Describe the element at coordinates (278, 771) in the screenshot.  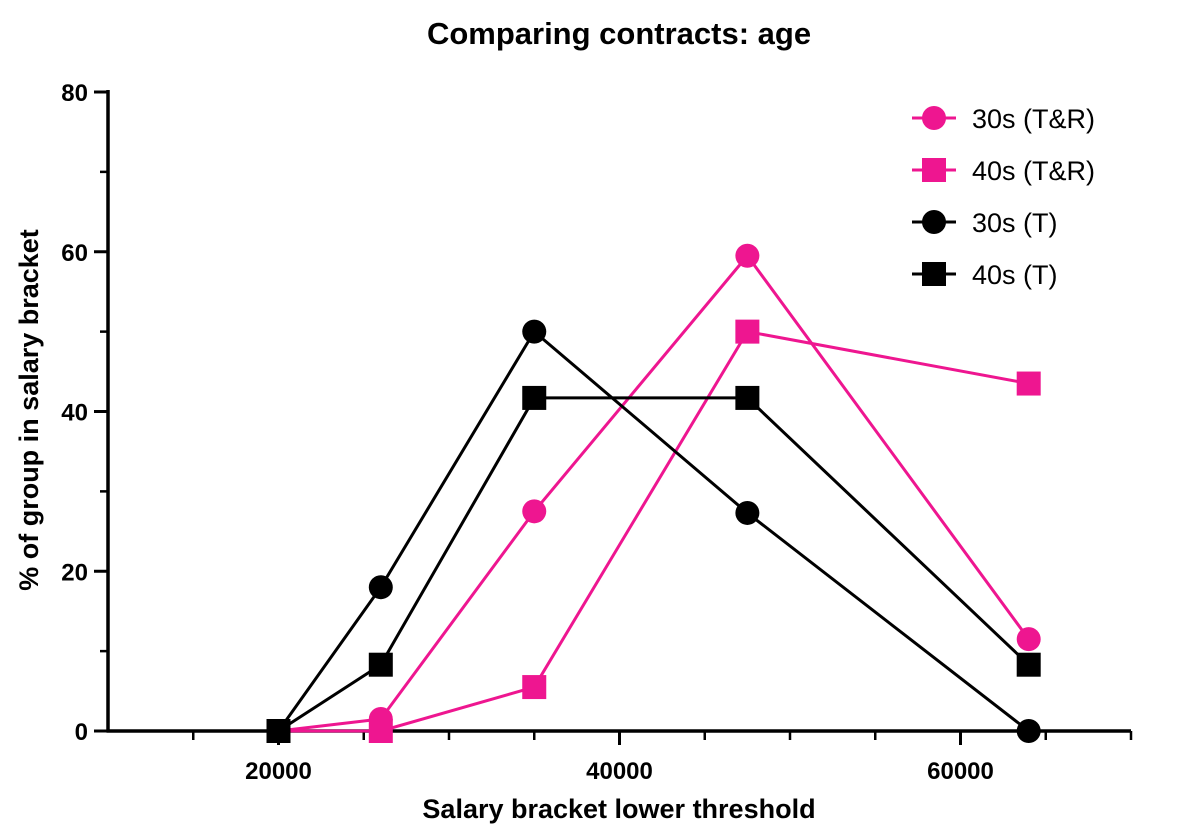
I see `x-tick-label: 20000` at that location.